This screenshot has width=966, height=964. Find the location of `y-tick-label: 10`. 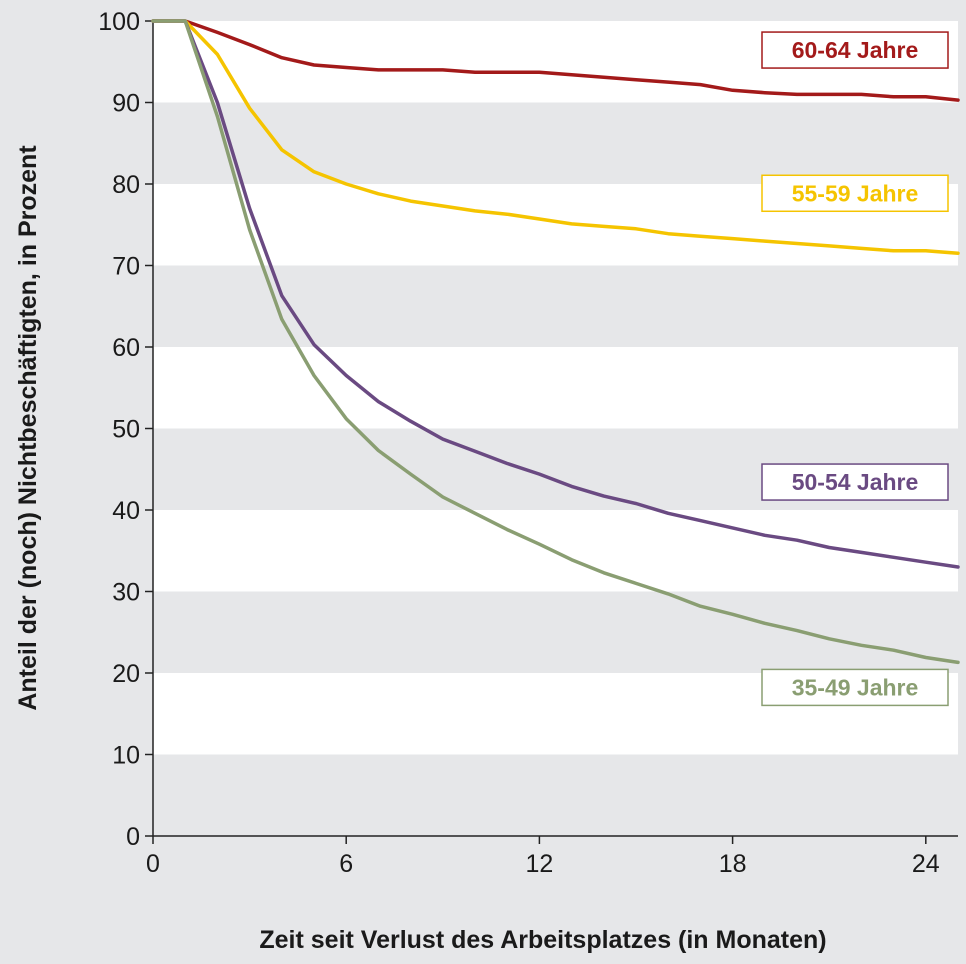

y-tick-label: 10 is located at coordinates (126, 756).